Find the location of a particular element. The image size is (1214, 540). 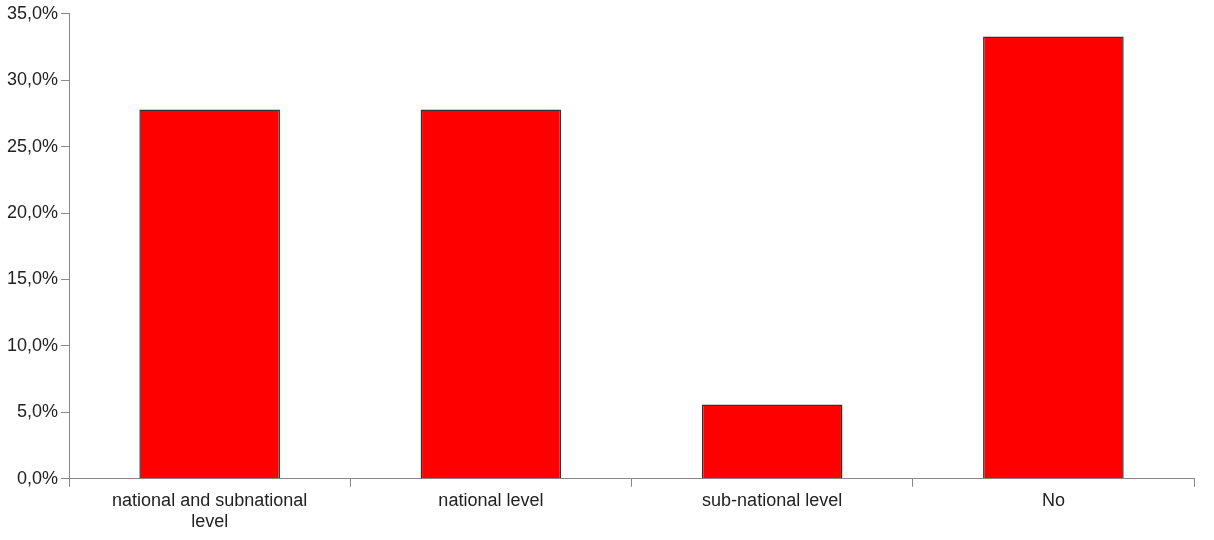

y-tick-label: 15,0% is located at coordinates (32, 278).